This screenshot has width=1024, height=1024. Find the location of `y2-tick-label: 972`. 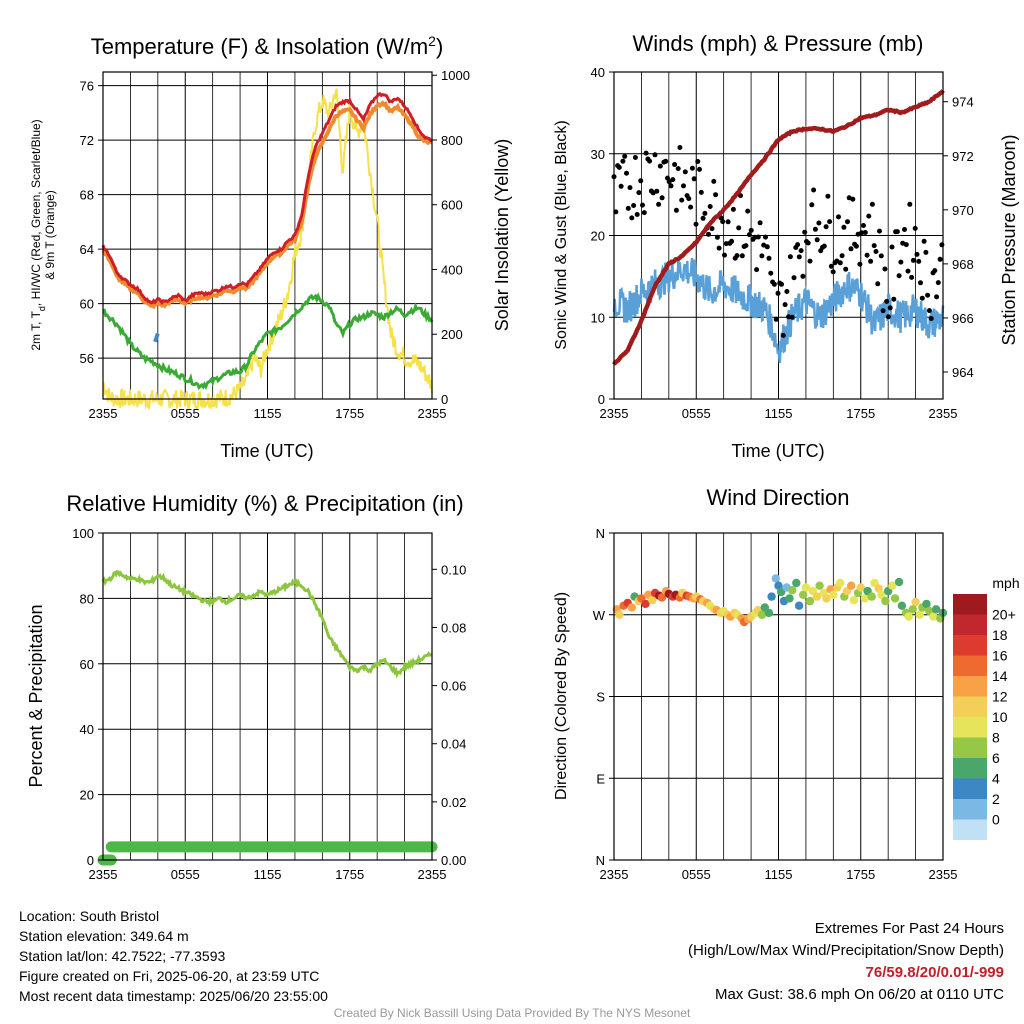

y2-tick-label: 972 is located at coordinates (963, 156).